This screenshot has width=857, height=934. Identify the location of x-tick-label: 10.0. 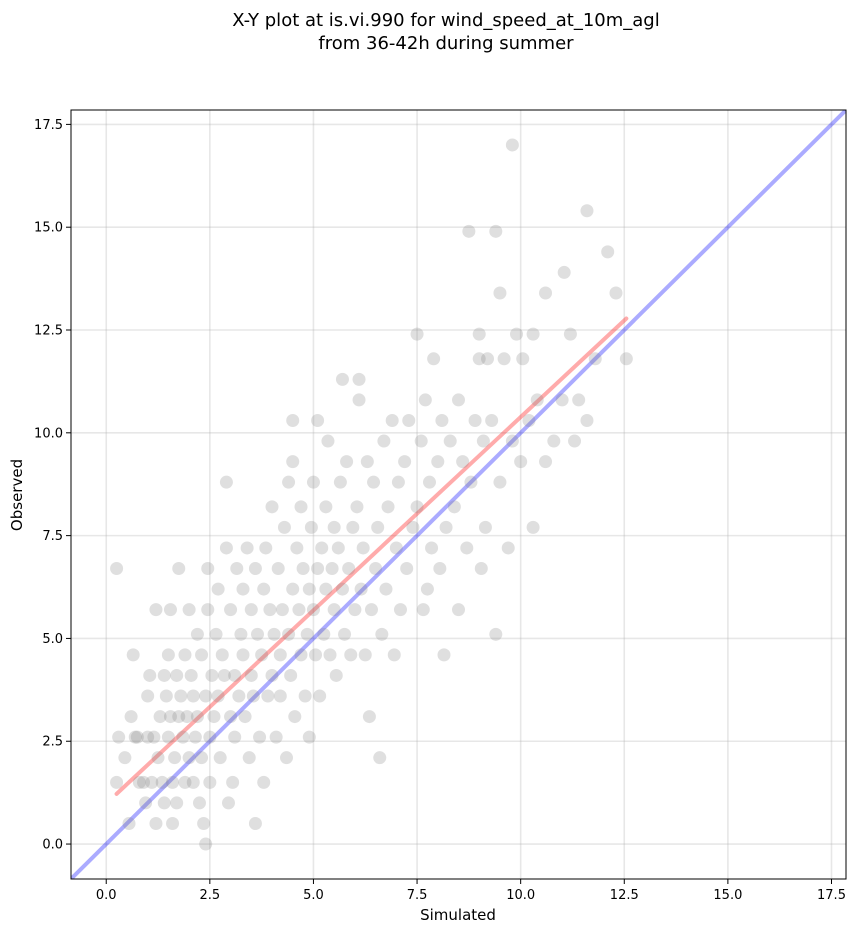
(520, 895).